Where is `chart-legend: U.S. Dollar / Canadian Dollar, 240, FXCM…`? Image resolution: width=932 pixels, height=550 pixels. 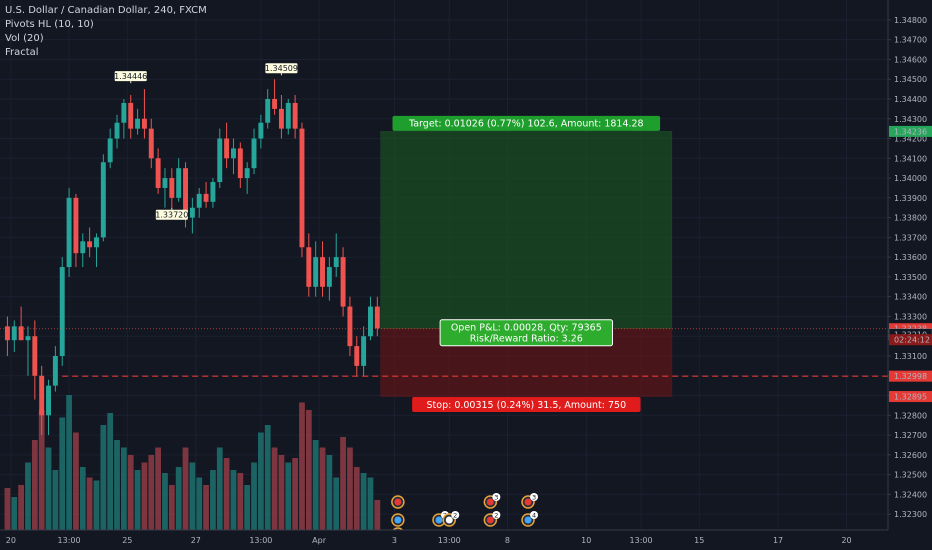
chart-legend: U.S. Dollar / Canadian Dollar, 240, FXCM… is located at coordinates (106, 32).